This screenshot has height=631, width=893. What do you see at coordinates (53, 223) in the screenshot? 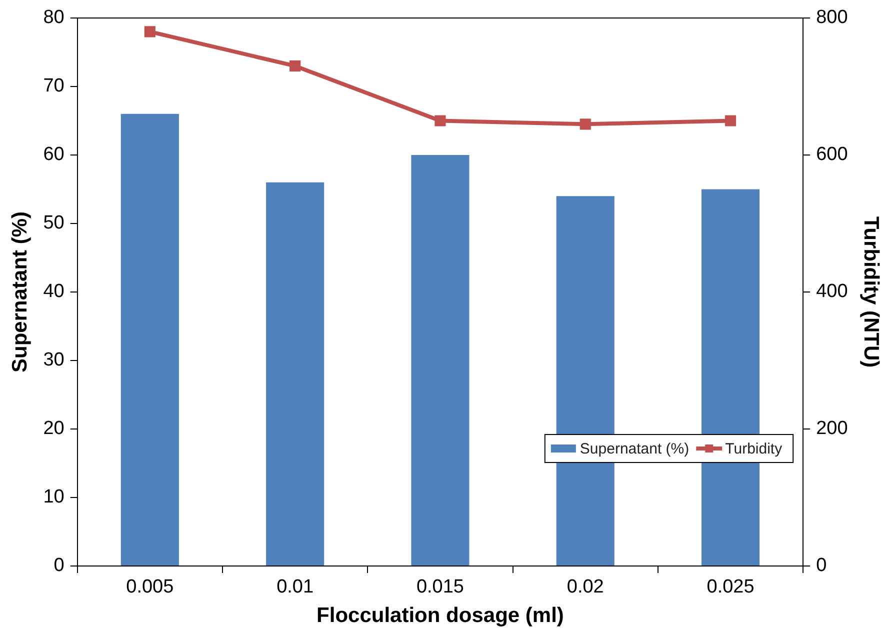
I see `y-tick-label: 50` at bounding box center [53, 223].